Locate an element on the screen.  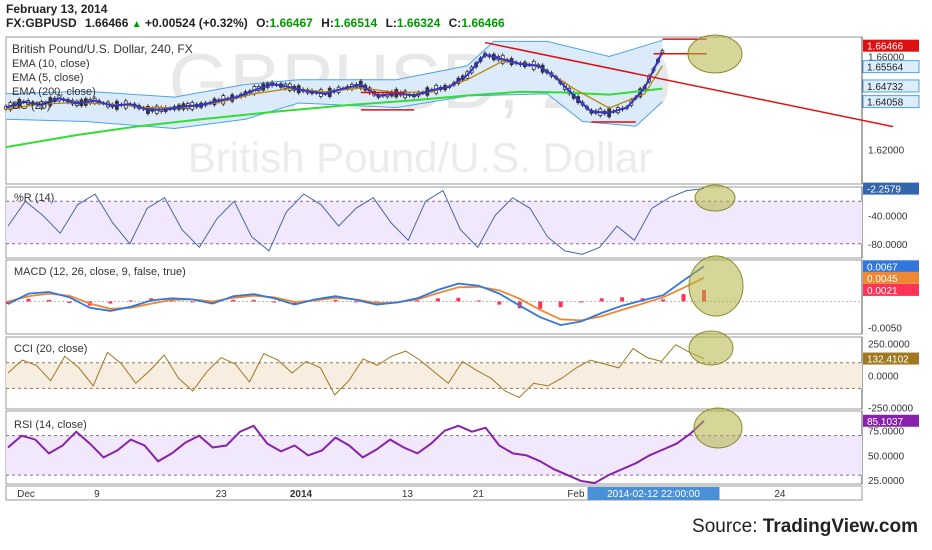
y-tick-label: -0.0050 is located at coordinates (885, 329).